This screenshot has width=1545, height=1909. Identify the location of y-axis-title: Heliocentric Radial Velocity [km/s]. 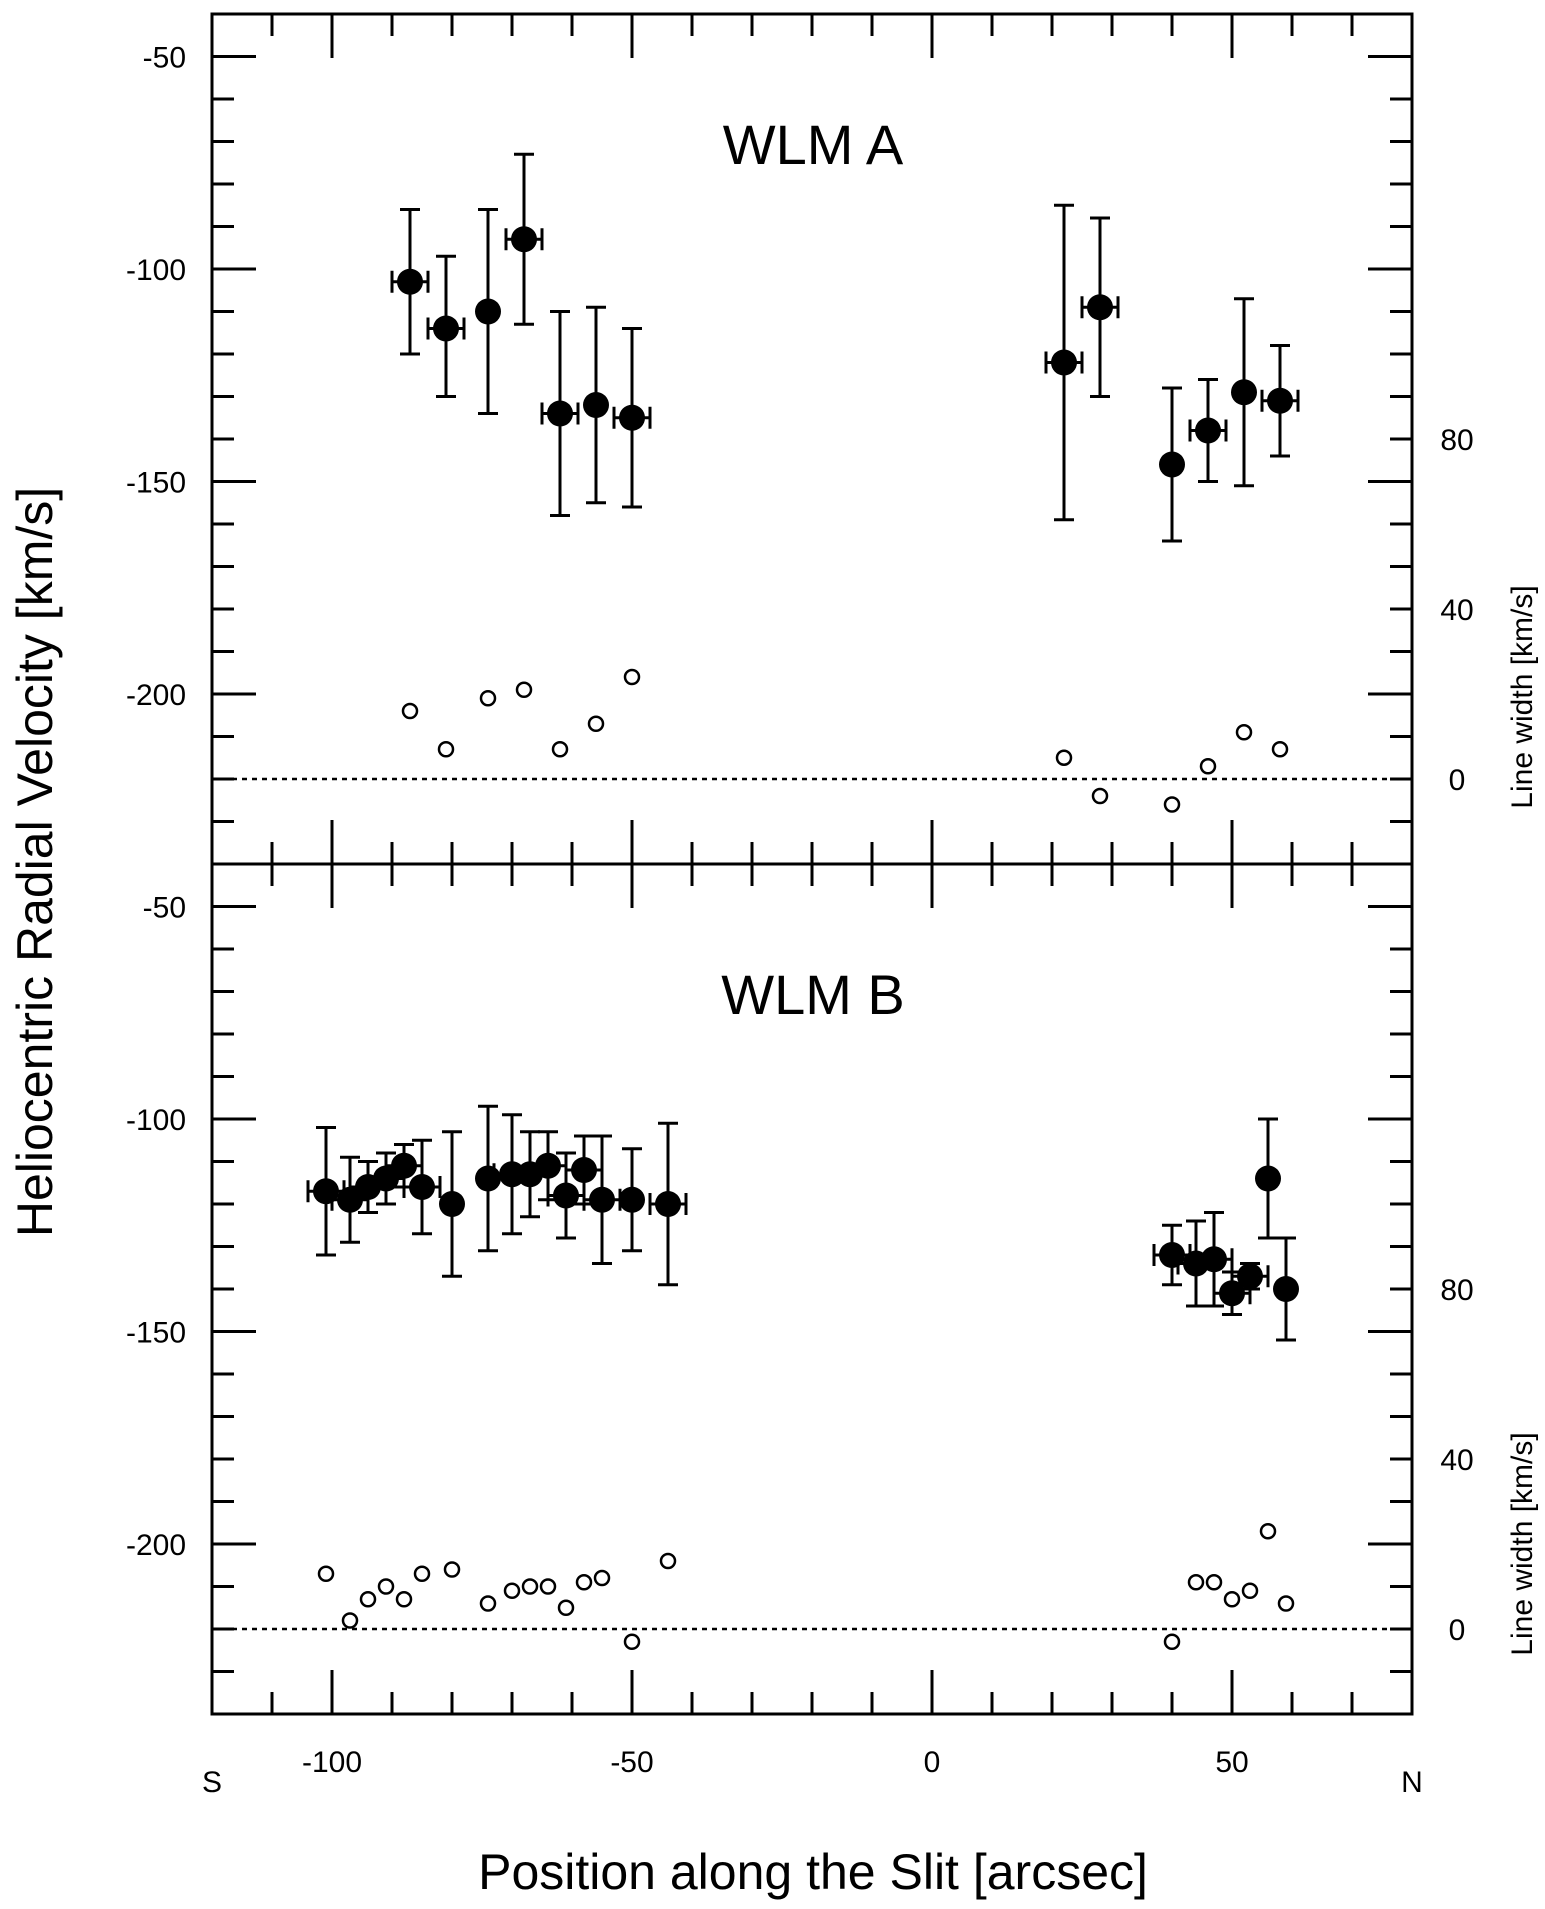
(35, 862).